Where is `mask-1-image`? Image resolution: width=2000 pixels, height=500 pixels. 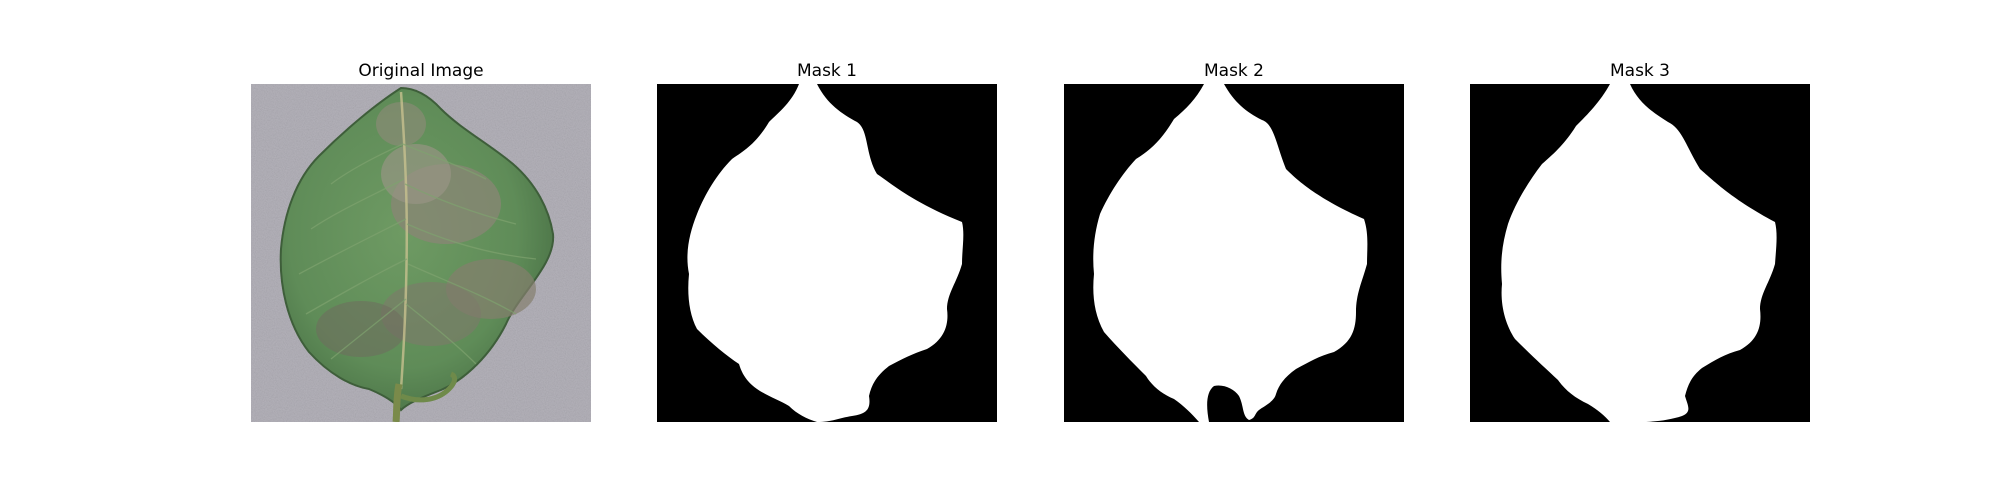 mask-1-image is located at coordinates (827, 253).